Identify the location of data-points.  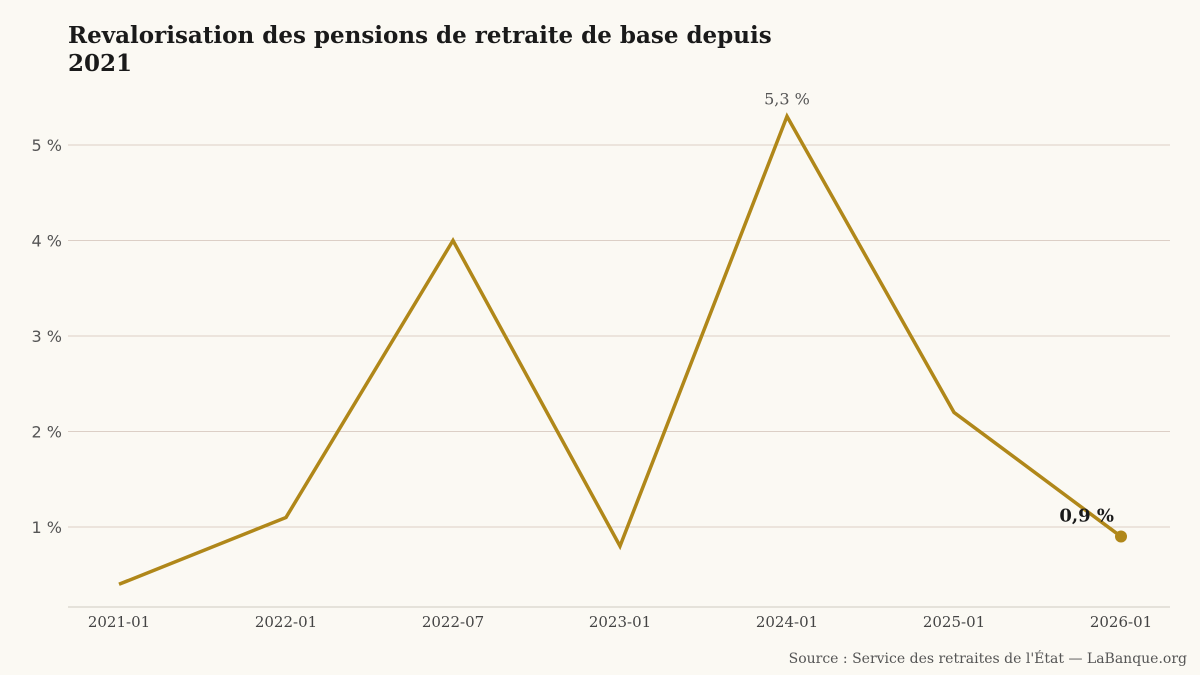
(1121, 536).